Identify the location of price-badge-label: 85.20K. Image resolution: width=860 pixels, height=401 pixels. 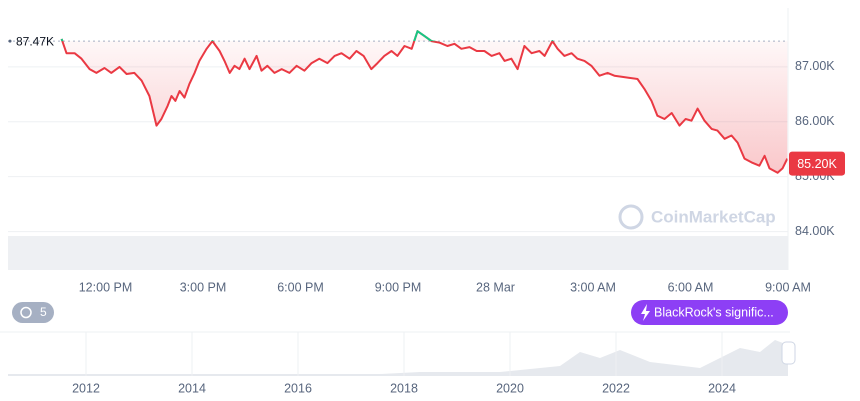
(817, 164).